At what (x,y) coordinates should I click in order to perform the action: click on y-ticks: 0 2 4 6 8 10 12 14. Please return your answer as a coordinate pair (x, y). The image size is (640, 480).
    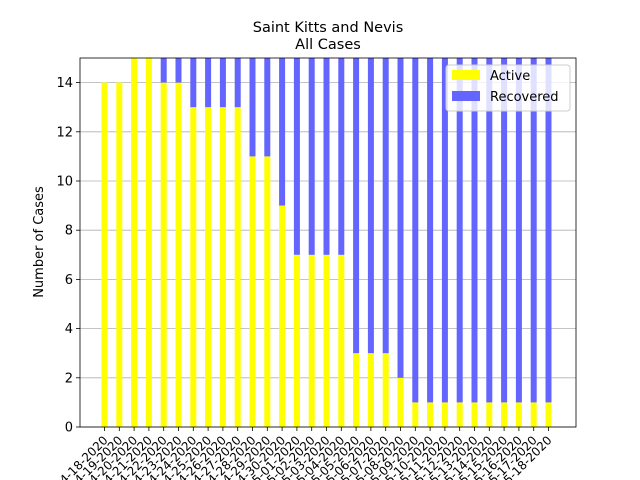
    Looking at the image, I should click on (68, 256).